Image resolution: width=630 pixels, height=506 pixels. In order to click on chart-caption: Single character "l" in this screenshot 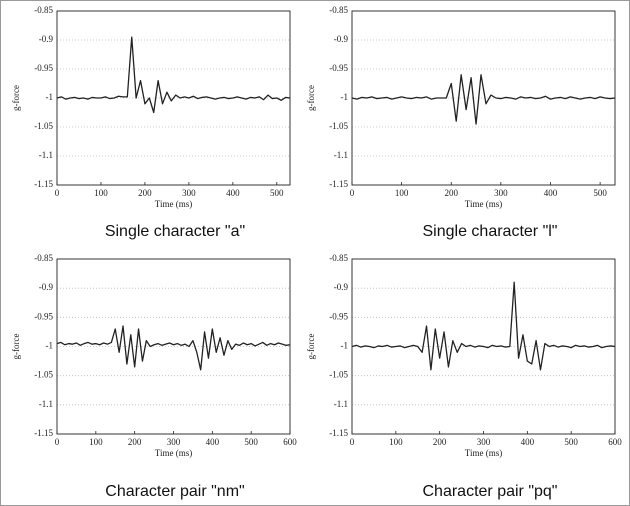, I will do `click(490, 231)`.